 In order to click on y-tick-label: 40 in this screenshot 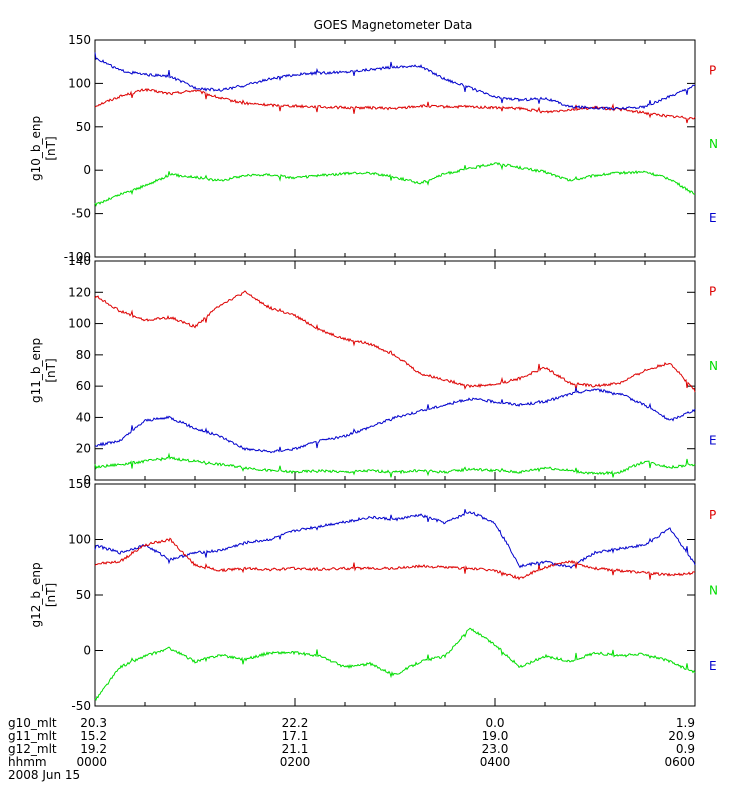, I will do `click(83, 417)`.